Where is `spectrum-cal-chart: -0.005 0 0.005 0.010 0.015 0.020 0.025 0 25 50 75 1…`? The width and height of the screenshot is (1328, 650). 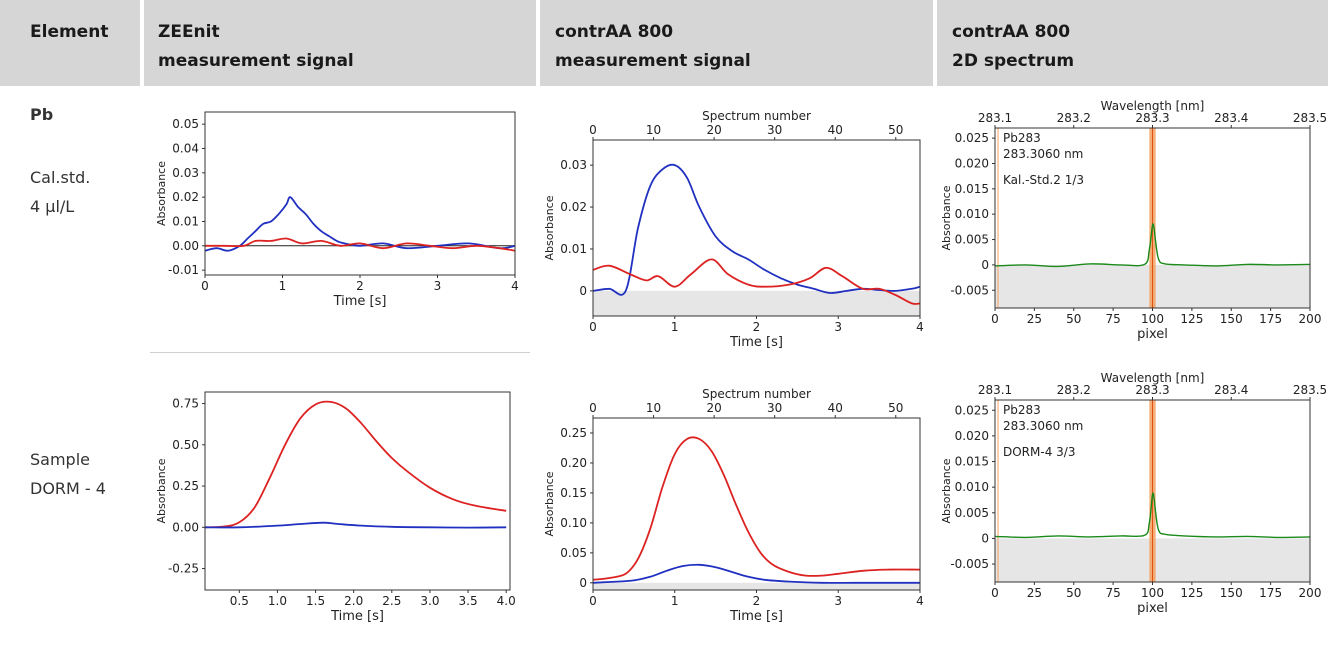
spectrum-cal-chart: -0.005 0 0.005 0.010 0.015 0.020 0.025 0 25 50 75 1… is located at coordinates (1133, 220).